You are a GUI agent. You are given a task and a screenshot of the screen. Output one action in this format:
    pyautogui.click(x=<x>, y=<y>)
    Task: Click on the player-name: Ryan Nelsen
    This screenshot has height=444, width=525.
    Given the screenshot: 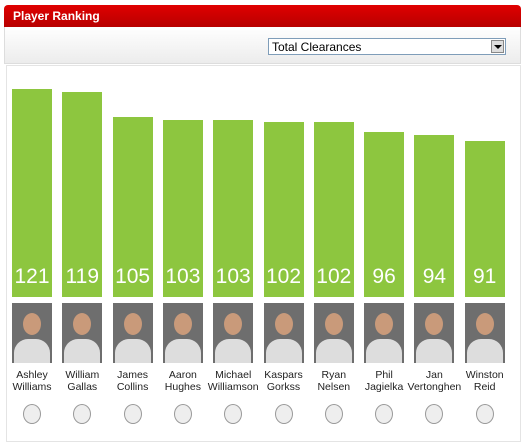 What is the action you would take?
    pyautogui.click(x=334, y=381)
    